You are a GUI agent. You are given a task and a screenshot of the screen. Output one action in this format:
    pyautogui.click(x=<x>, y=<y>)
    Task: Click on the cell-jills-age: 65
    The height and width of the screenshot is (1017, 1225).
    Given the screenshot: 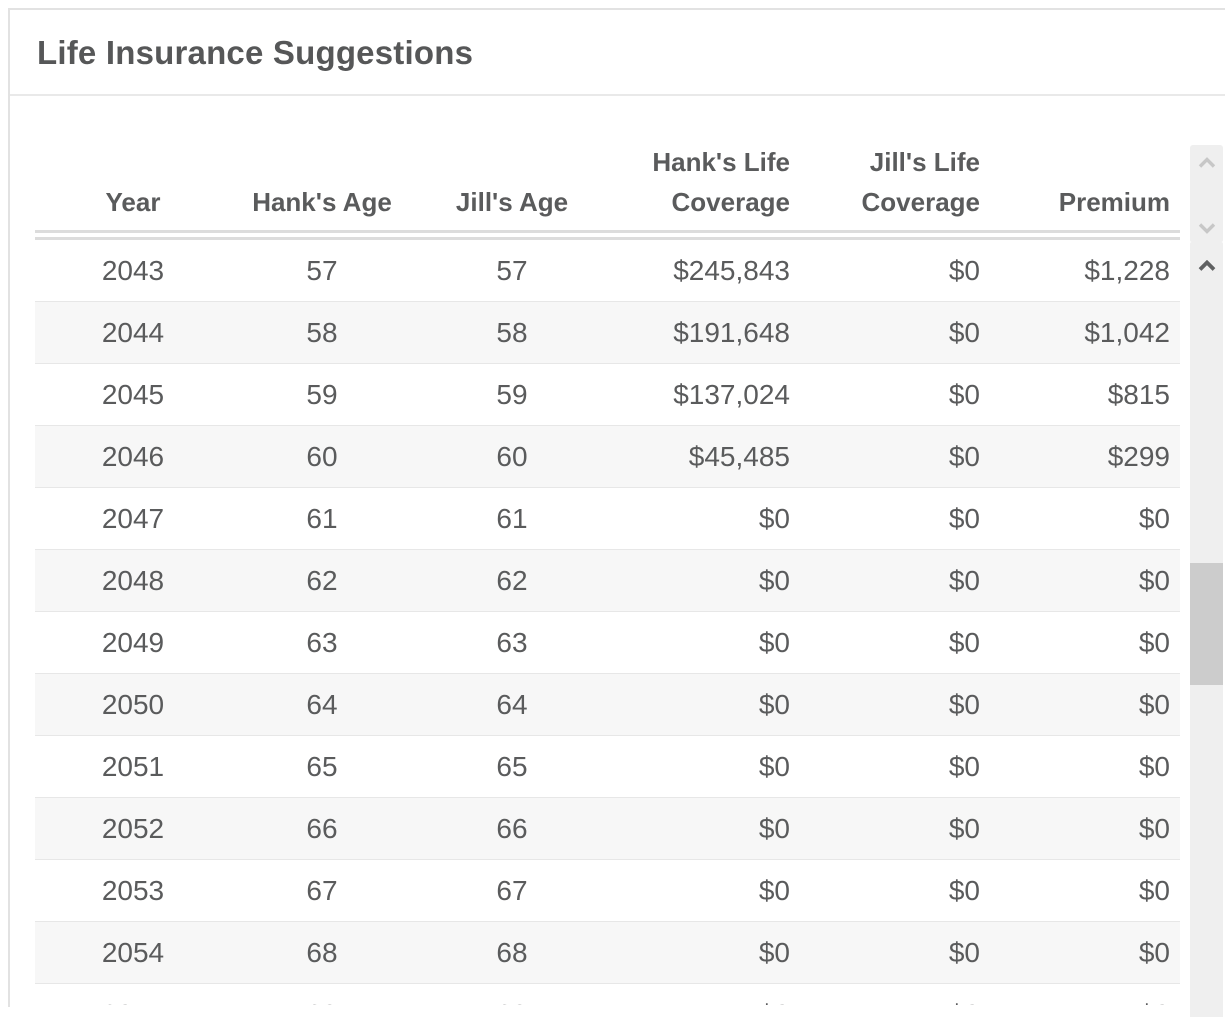 What is the action you would take?
    pyautogui.click(x=512, y=766)
    